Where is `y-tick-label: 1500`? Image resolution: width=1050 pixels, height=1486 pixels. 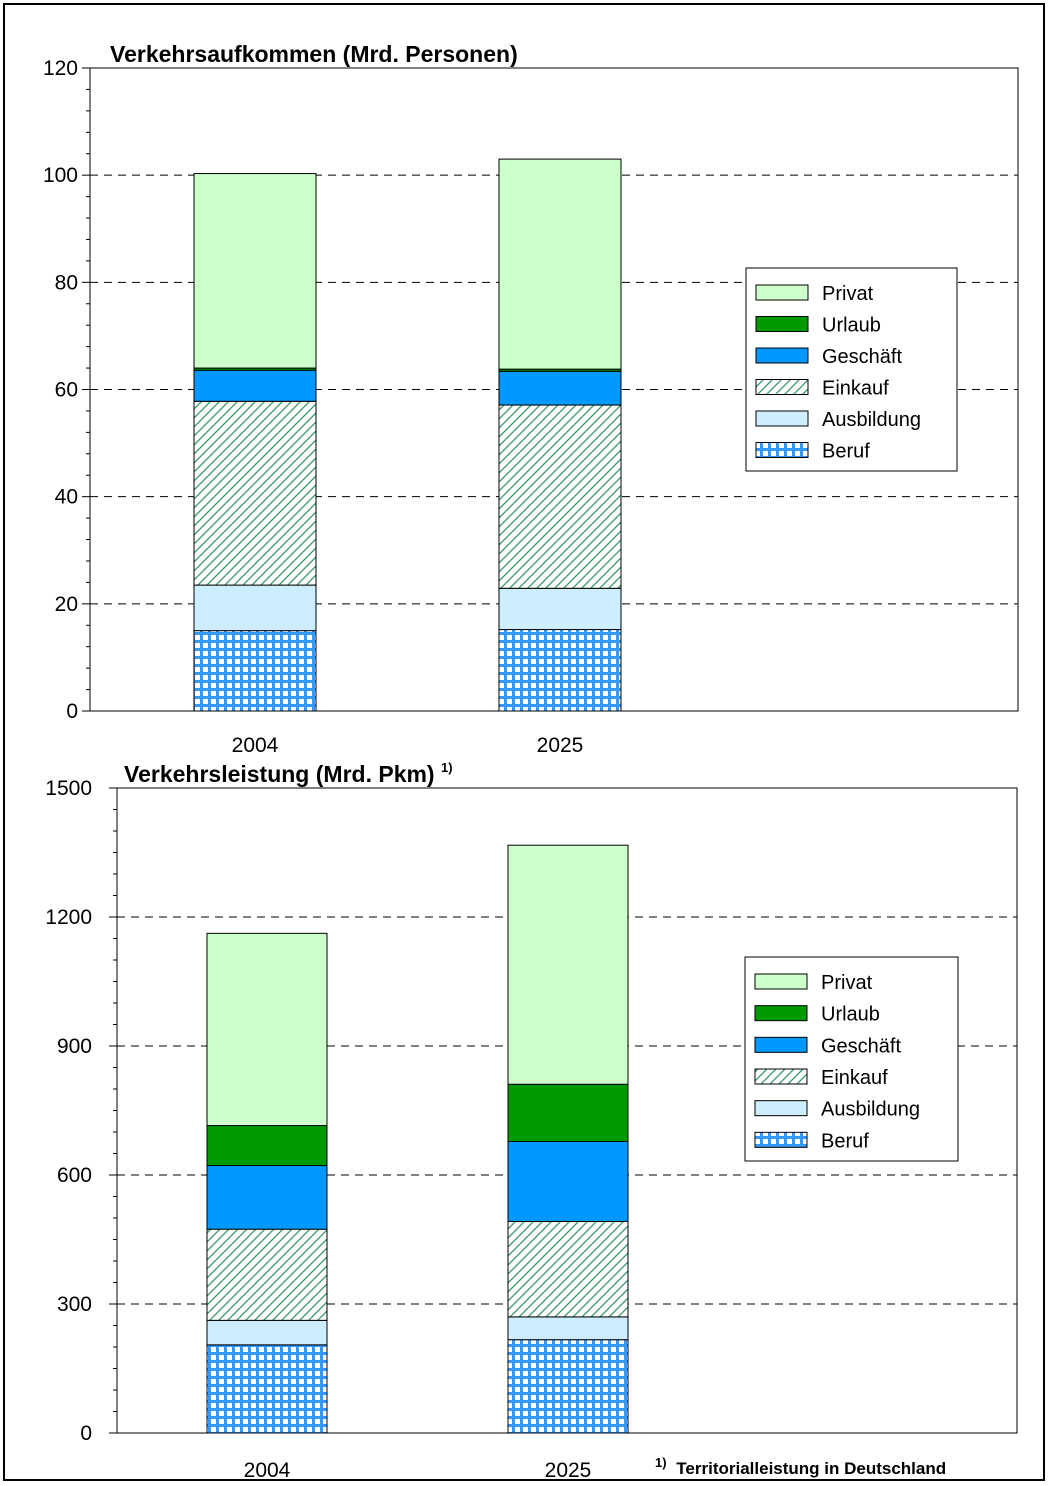
y-tick-label: 1500 is located at coordinates (68, 788).